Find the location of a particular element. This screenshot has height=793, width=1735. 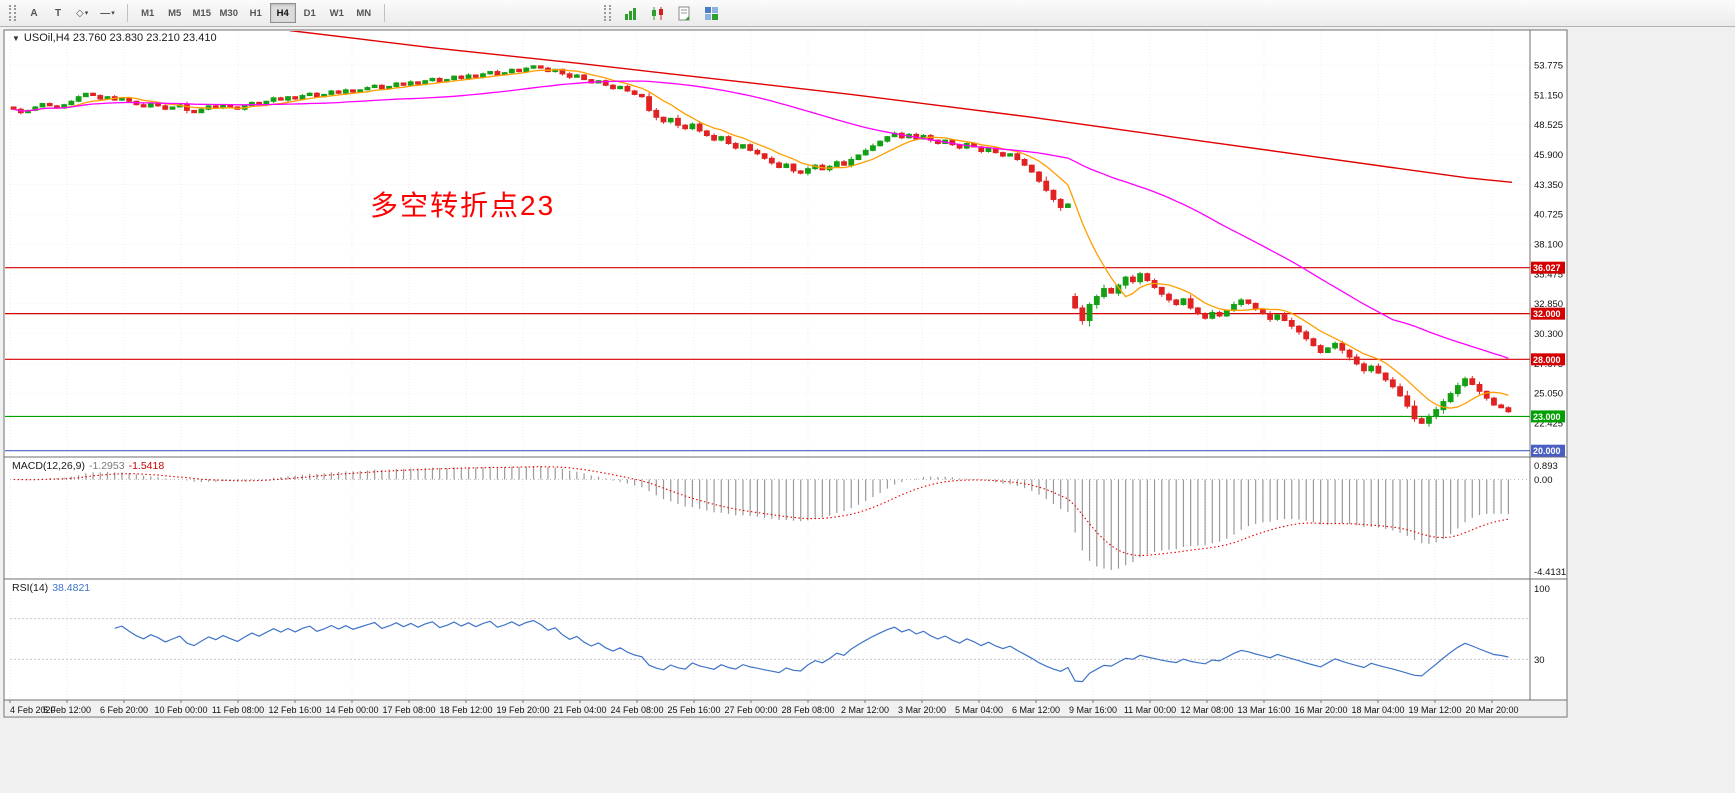

macd-plot-area is located at coordinates (767, 518).